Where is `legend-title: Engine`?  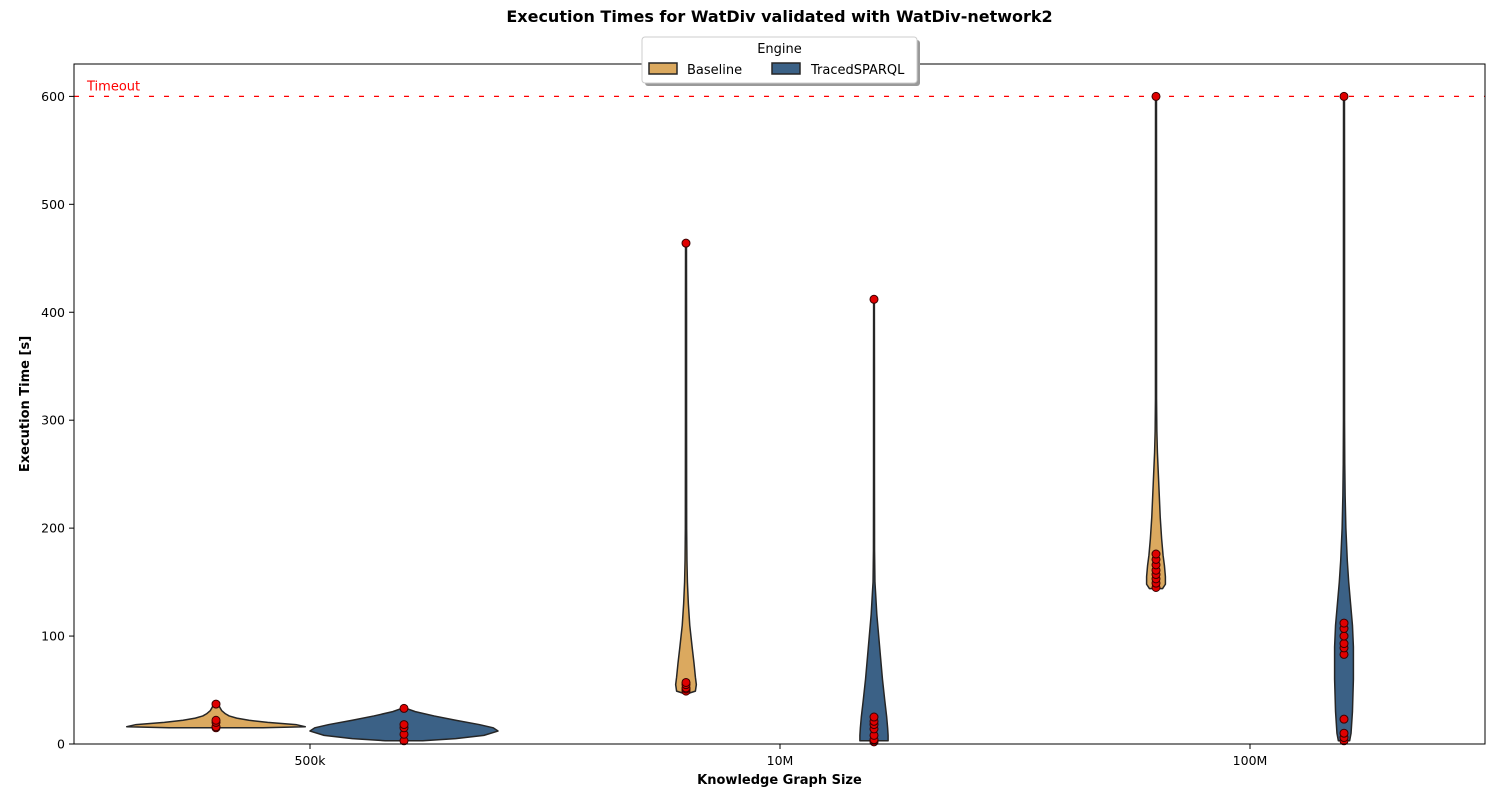 legend-title: Engine is located at coordinates (779, 49).